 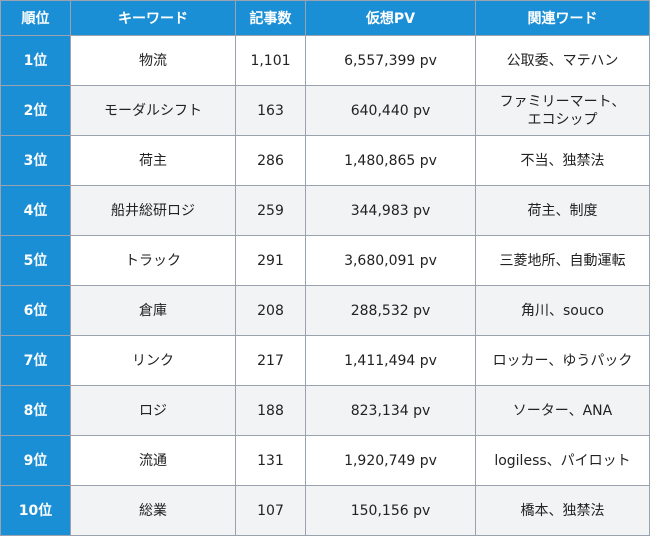 I want to click on rank-cell: 7位, so click(x=35, y=360).